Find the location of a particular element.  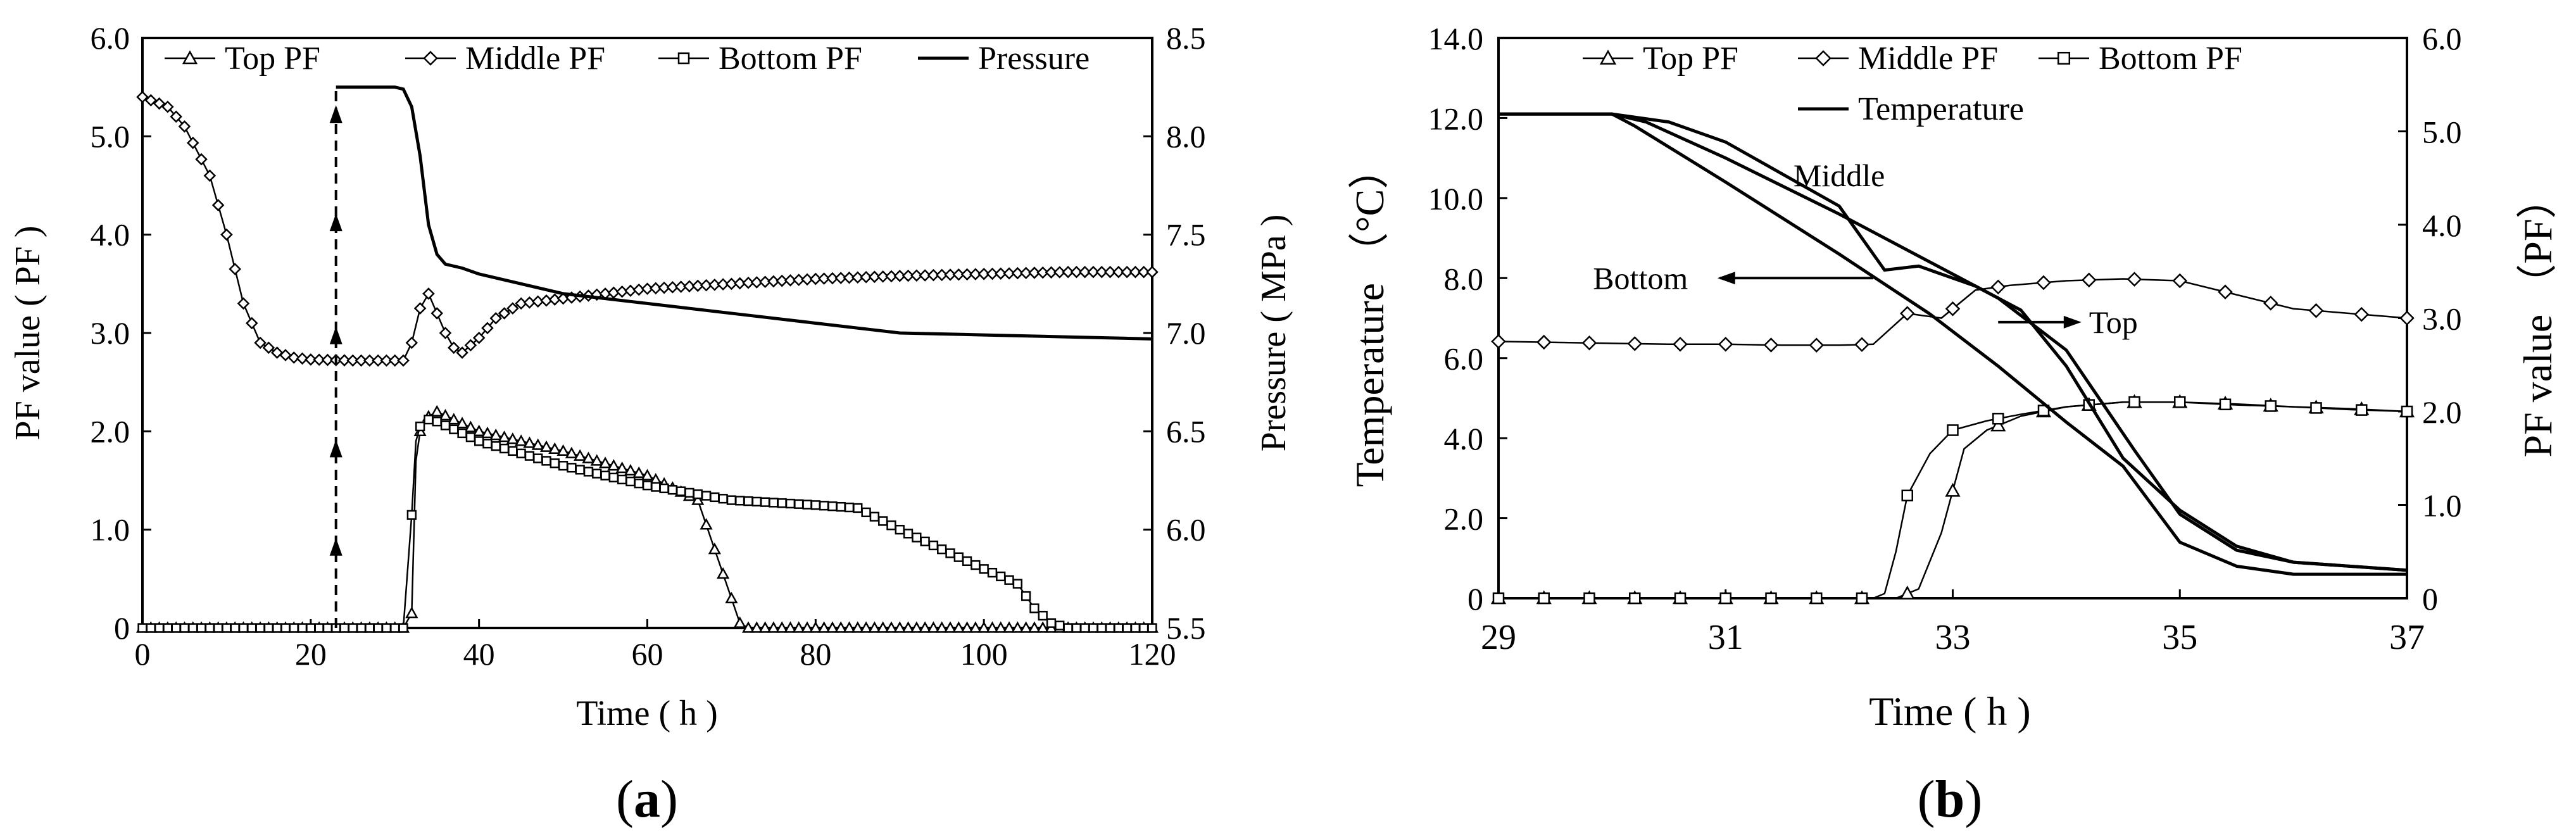

chart-b-legend: Top PF Middle PF Bottom PF Temperature is located at coordinates (1913, 84).